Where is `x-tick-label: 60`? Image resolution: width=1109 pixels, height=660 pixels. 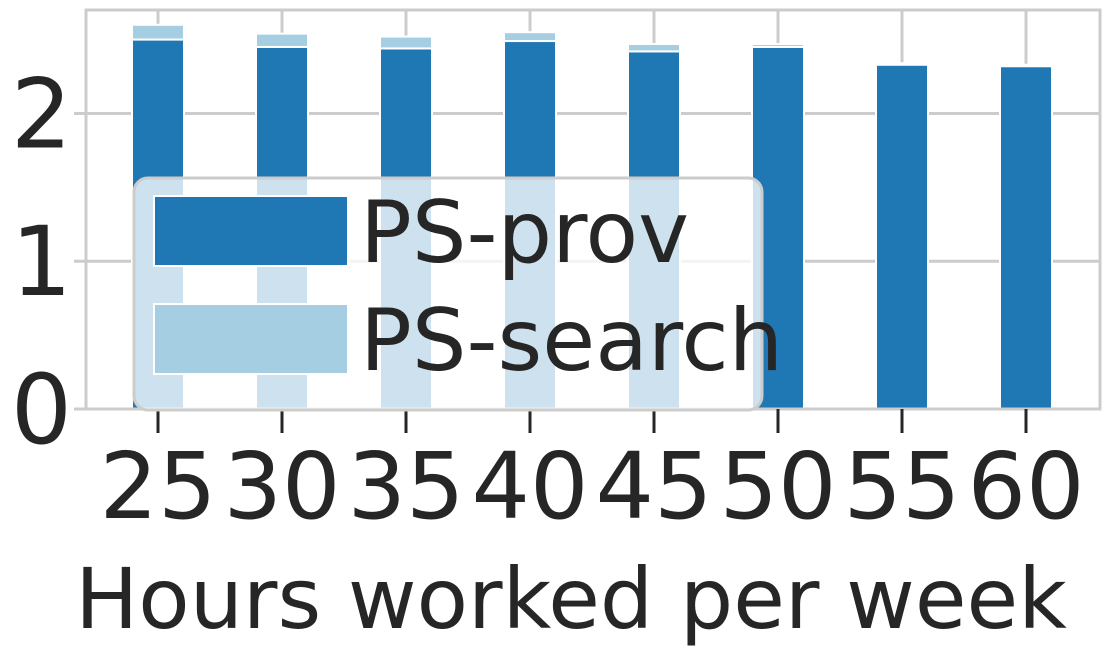 x-tick-label: 60 is located at coordinates (1025, 486).